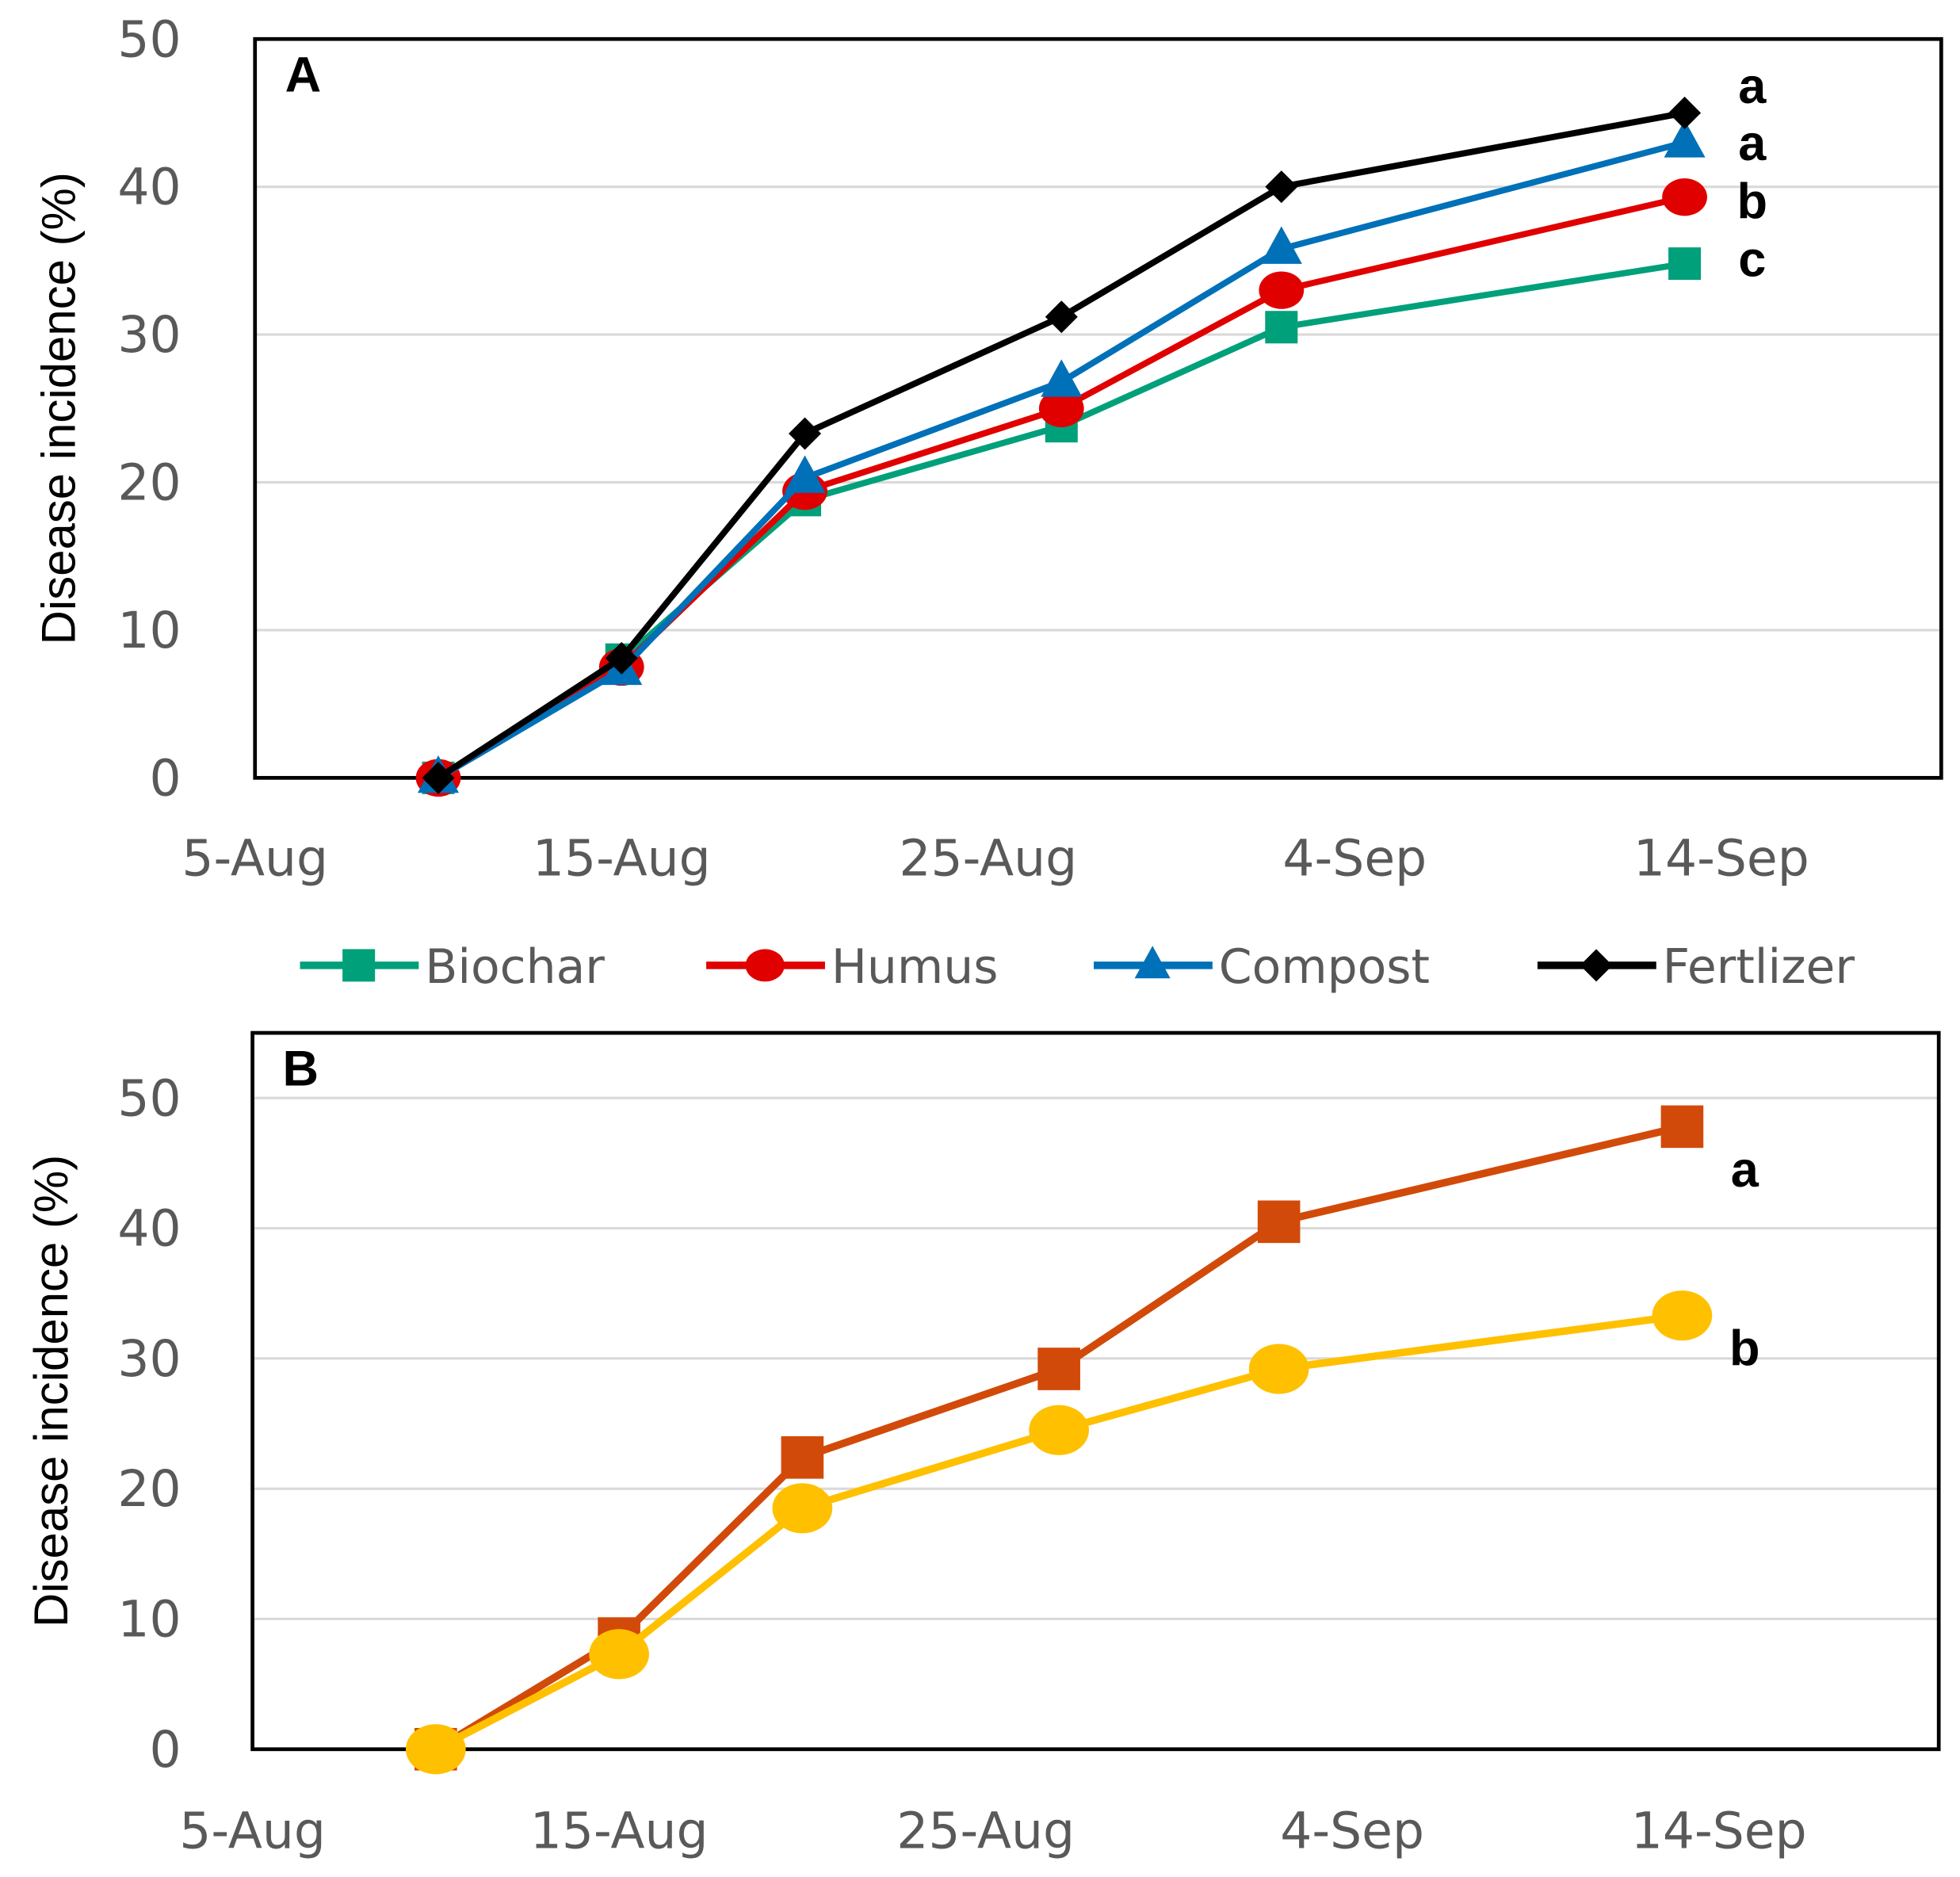 The image size is (1960, 1877). Describe the element at coordinates (359, 966) in the screenshot. I see `legend-square-icon` at that location.